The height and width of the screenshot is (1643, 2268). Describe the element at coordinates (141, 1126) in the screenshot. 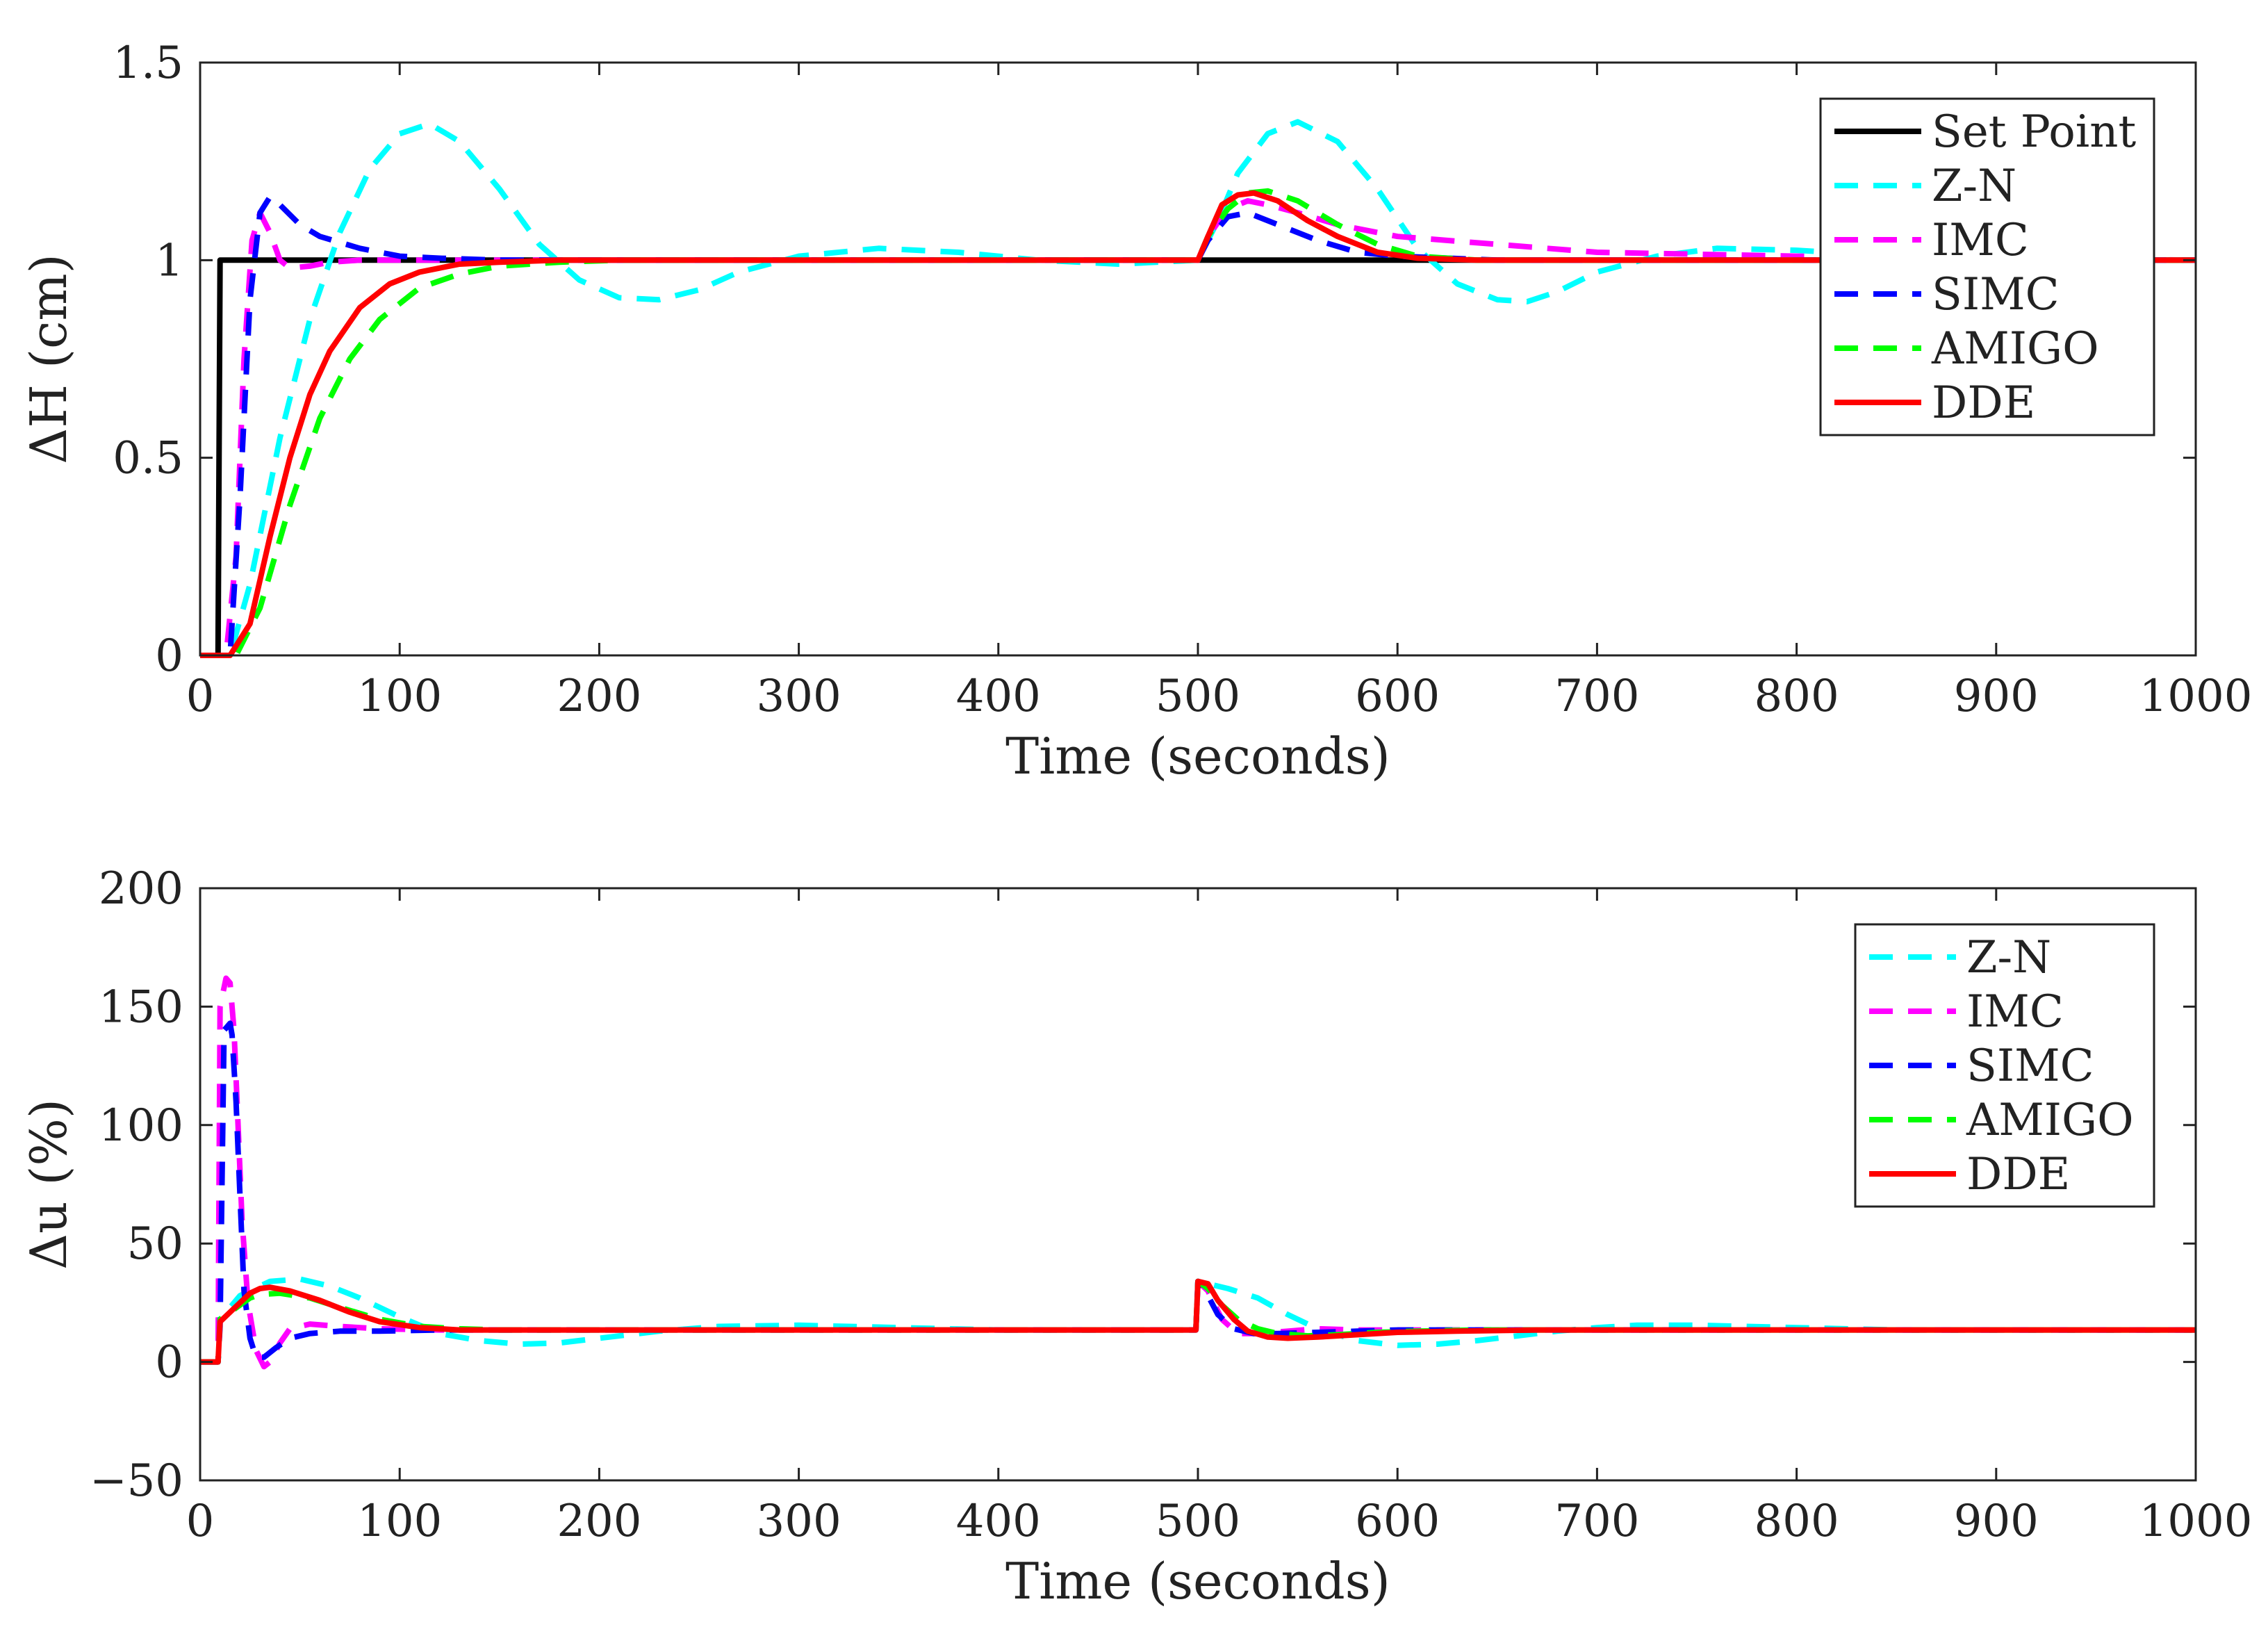

I see `y-tick-label: 100` at that location.